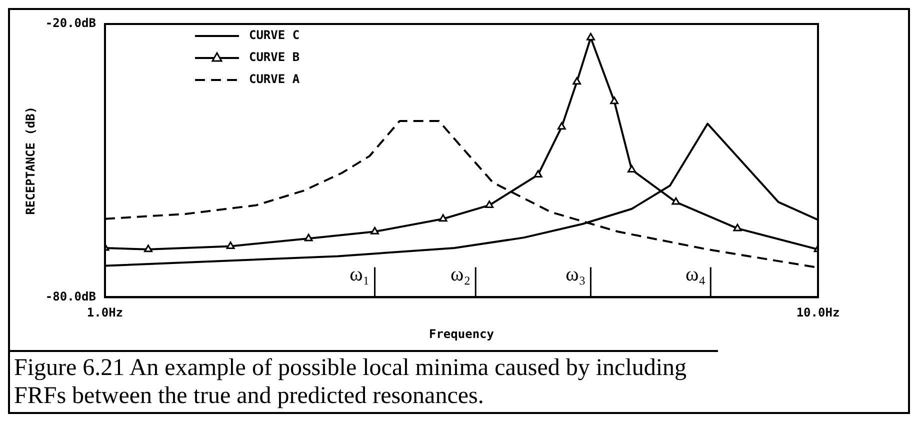 Image resolution: width=916 pixels, height=436 pixels. I want to click on ref-line-label: ω₁, so click(360, 274).